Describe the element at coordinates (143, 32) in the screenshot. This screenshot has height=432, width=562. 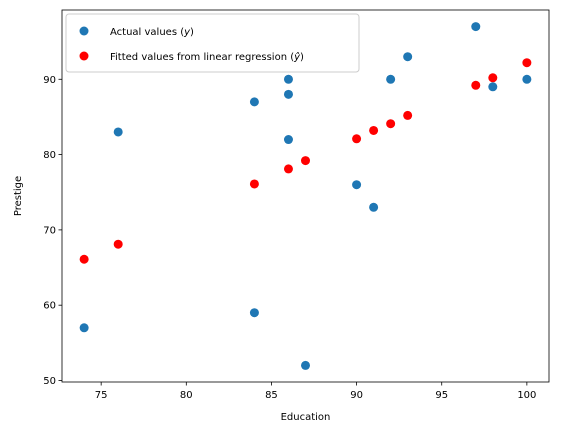
I see `legend-label-actual-text: Actual values` at that location.